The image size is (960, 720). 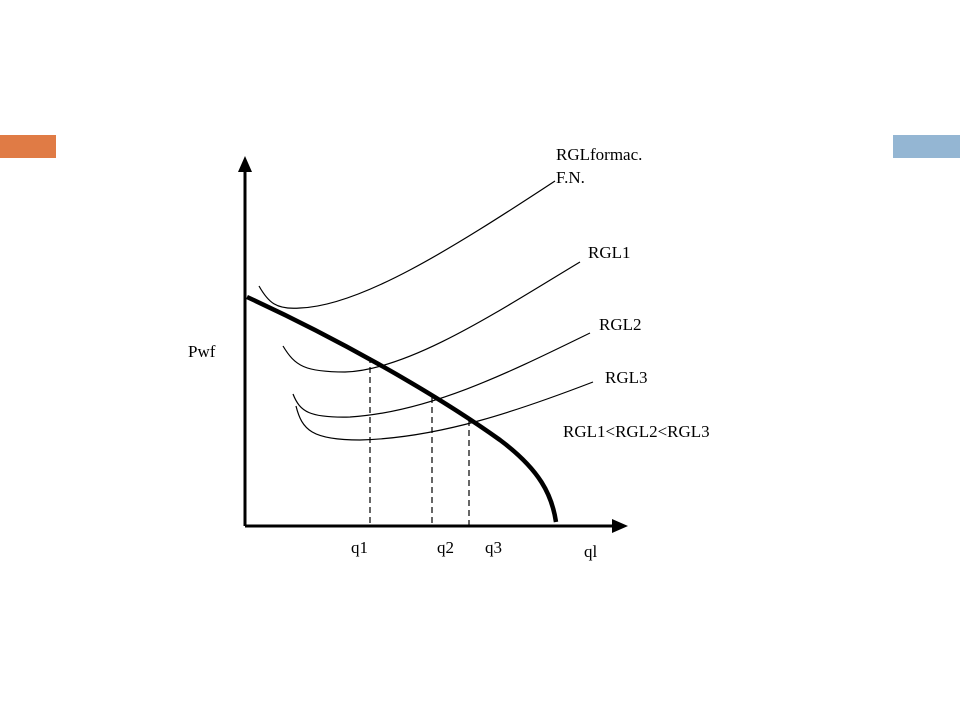 I want to click on curve-rgl3, so click(x=444, y=411).